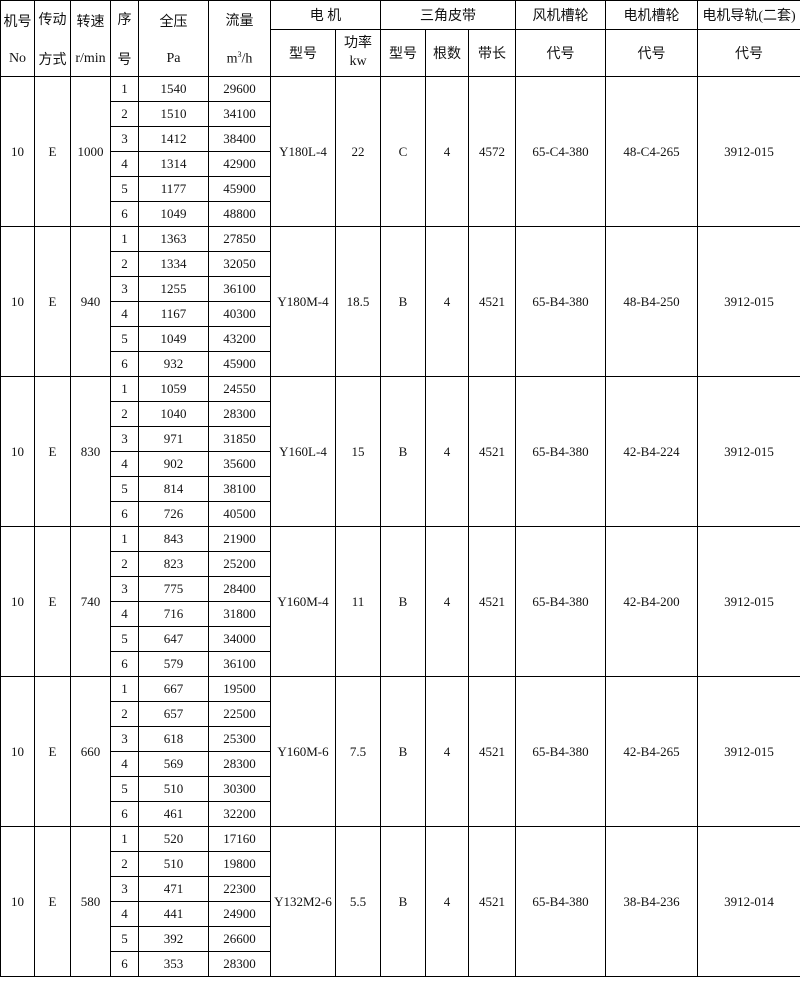 This screenshot has width=800, height=991. I want to click on header-machine-no: 机号 No, so click(17, 38).